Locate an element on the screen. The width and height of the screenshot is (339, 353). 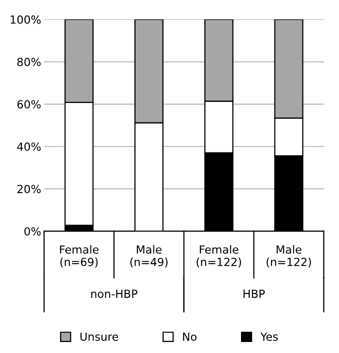
legend-label: Yes is located at coordinates (269, 336).